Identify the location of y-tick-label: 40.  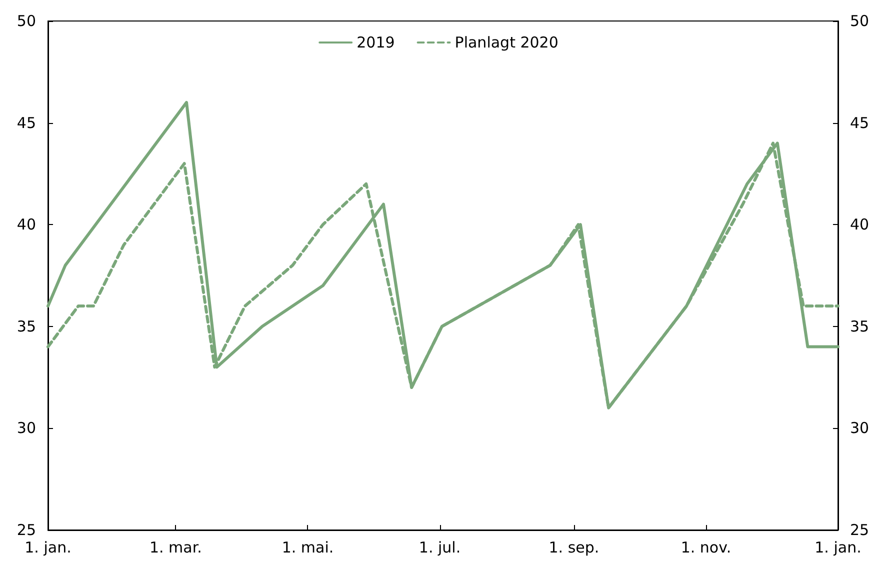
(26, 225).